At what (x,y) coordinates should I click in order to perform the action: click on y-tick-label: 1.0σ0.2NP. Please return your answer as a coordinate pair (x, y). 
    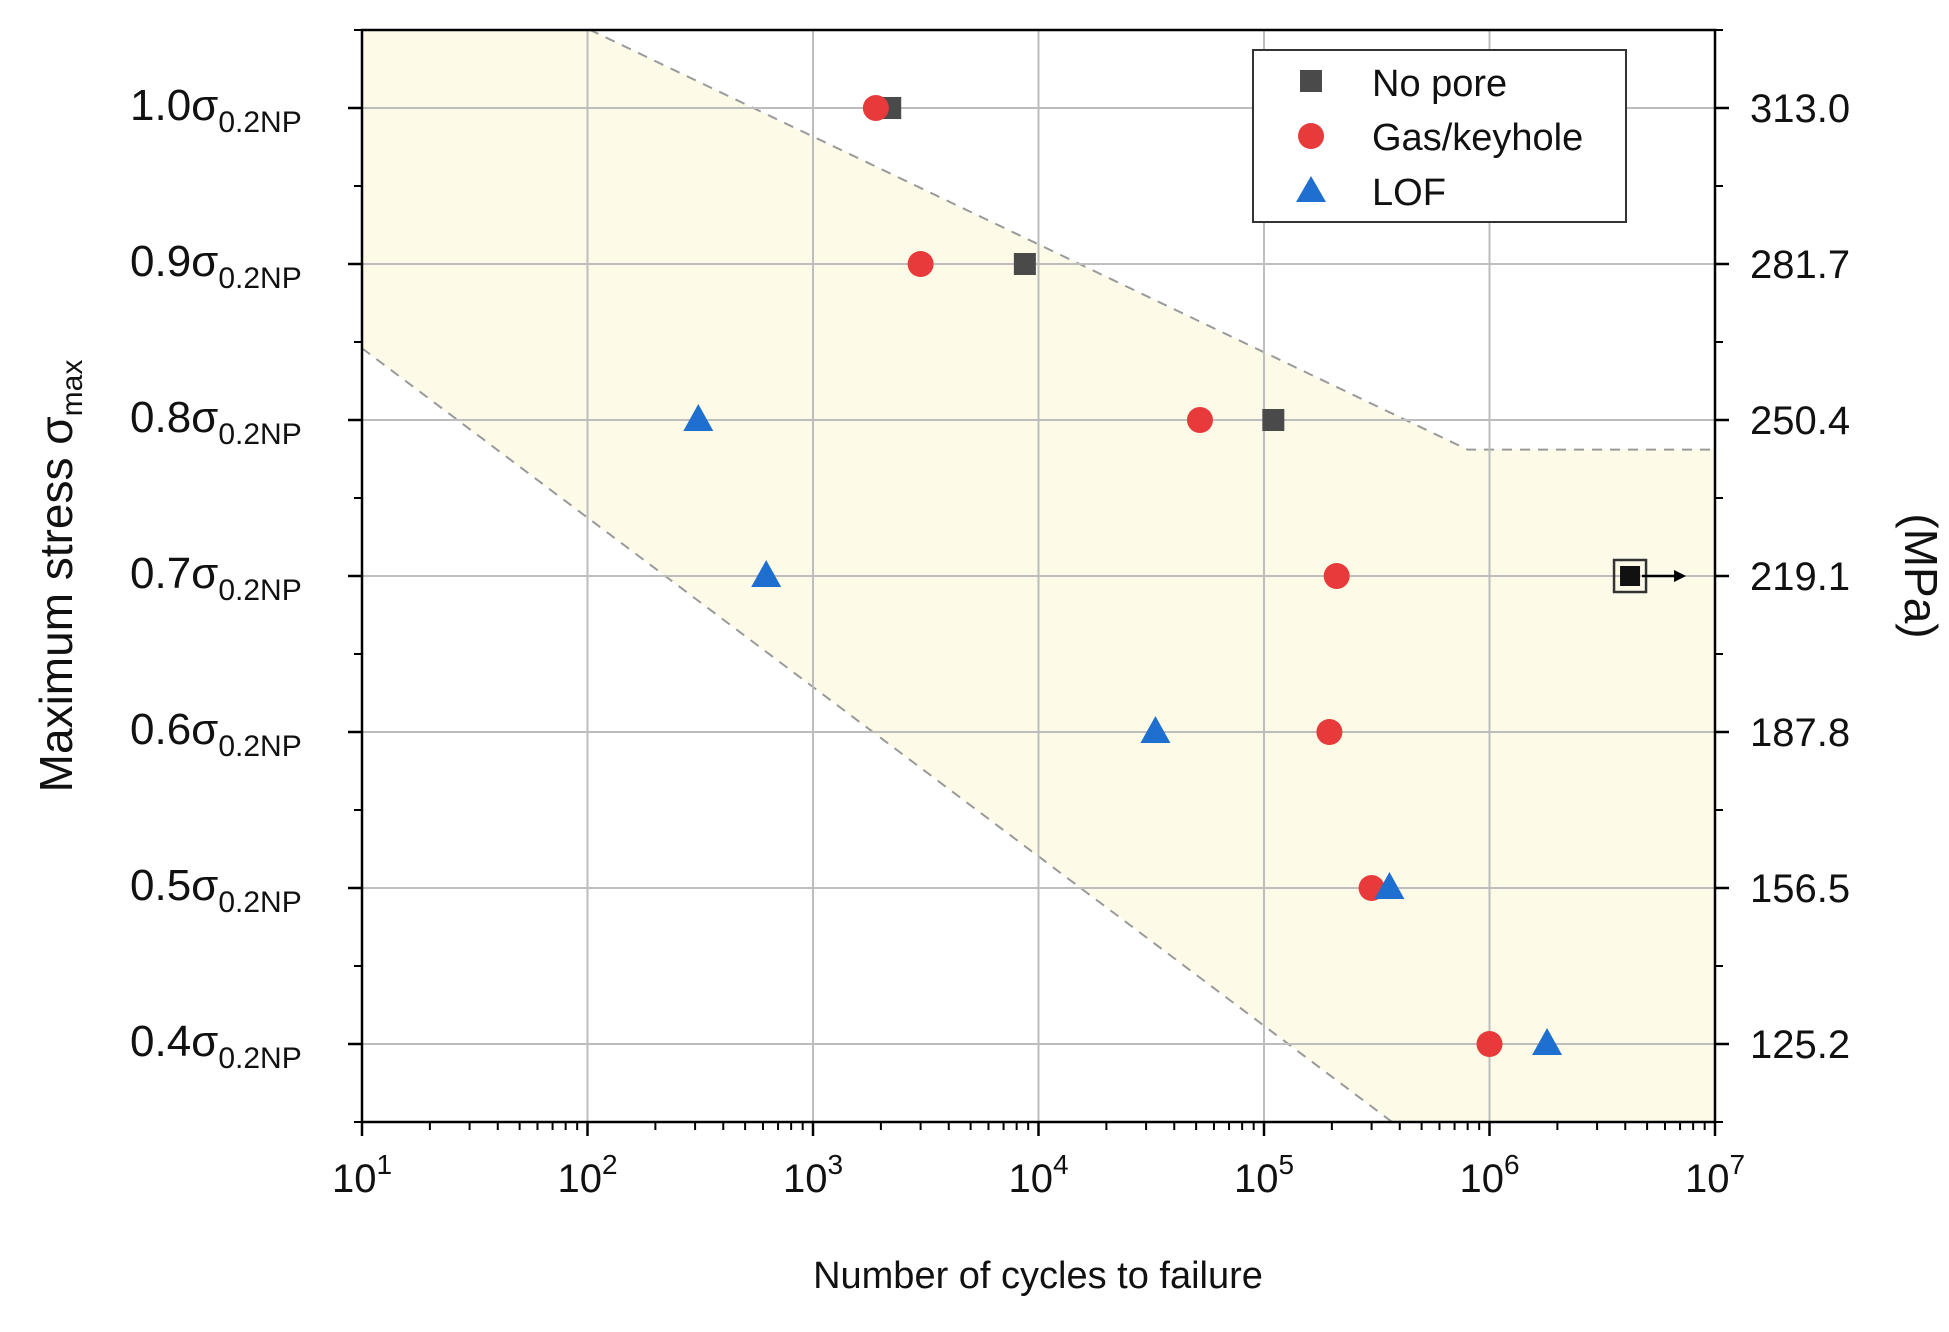
    Looking at the image, I should click on (216, 110).